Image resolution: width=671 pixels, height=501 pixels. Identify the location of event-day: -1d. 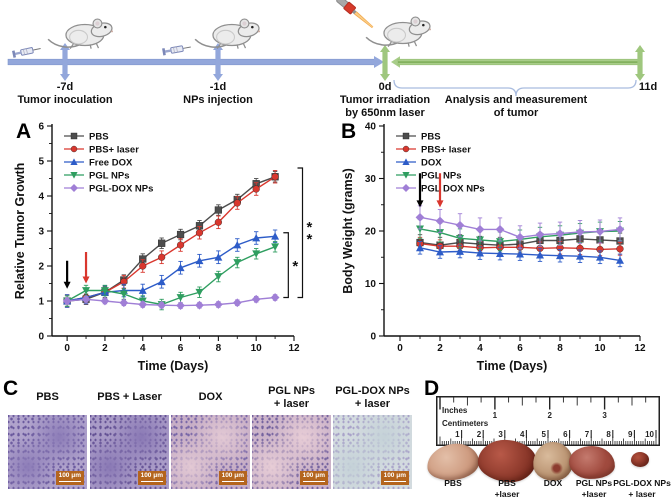
(218, 87).